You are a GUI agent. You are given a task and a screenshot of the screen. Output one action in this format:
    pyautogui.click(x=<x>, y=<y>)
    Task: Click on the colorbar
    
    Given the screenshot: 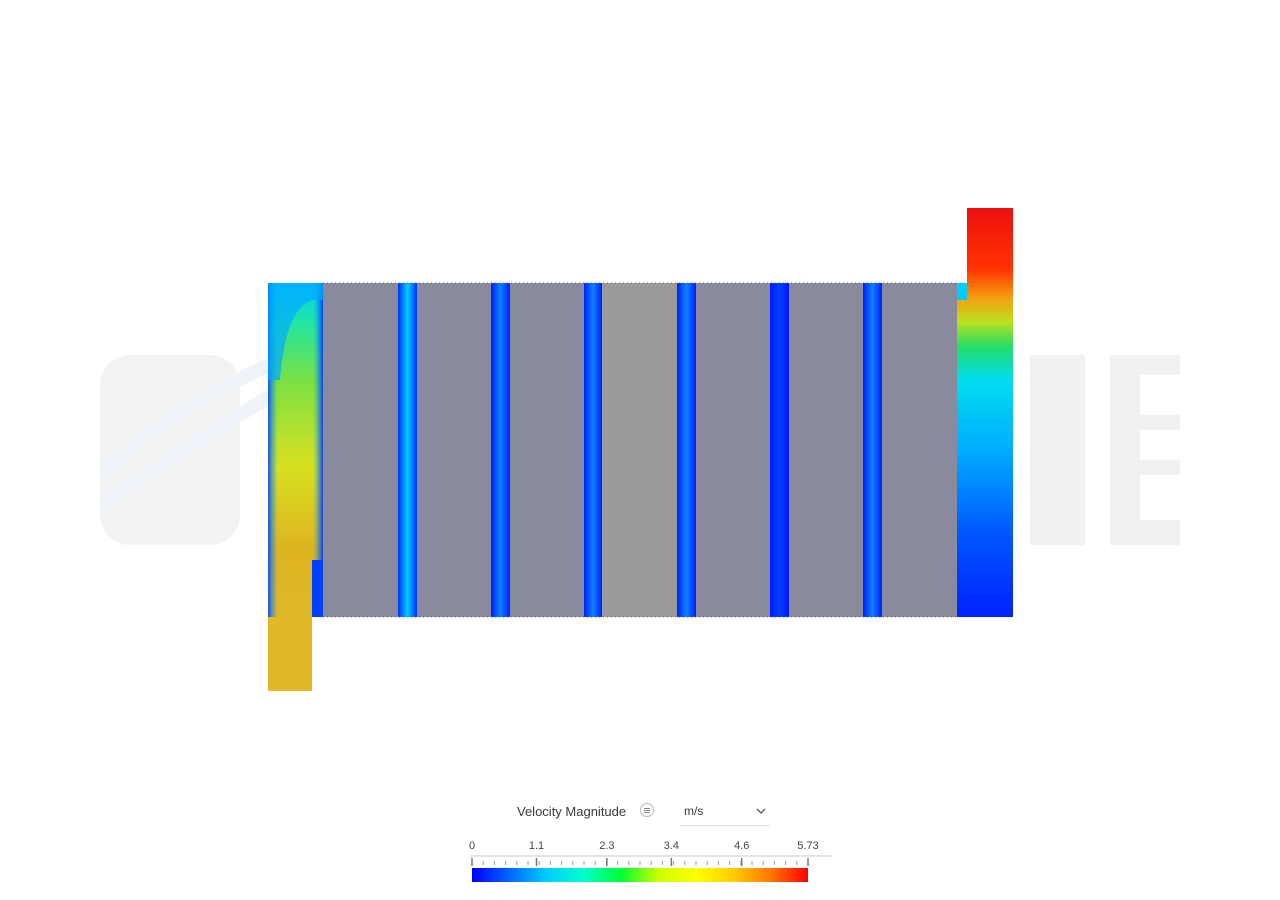 What is the action you would take?
    pyautogui.click(x=651, y=868)
    